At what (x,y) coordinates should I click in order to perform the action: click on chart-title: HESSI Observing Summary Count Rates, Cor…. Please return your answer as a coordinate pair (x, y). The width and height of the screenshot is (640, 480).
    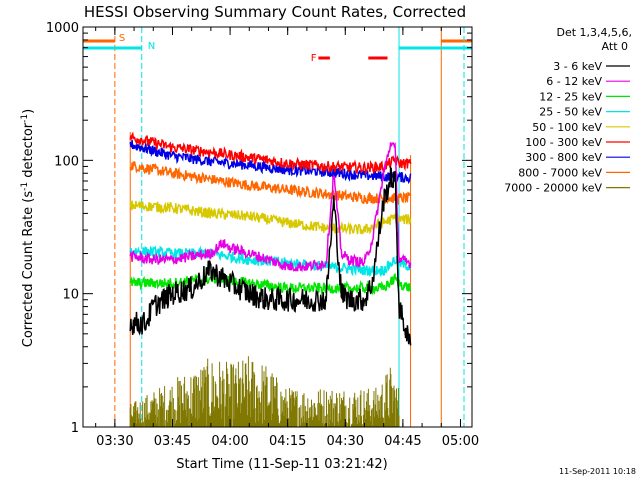
    Looking at the image, I should click on (275, 12).